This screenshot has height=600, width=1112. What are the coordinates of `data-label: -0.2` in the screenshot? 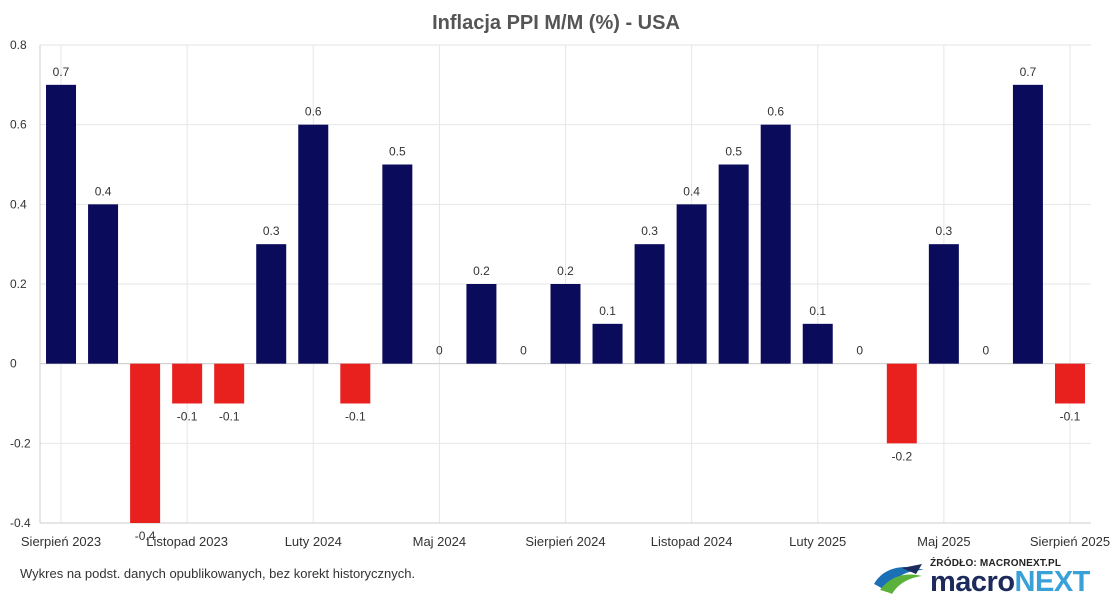 It's located at (901, 456).